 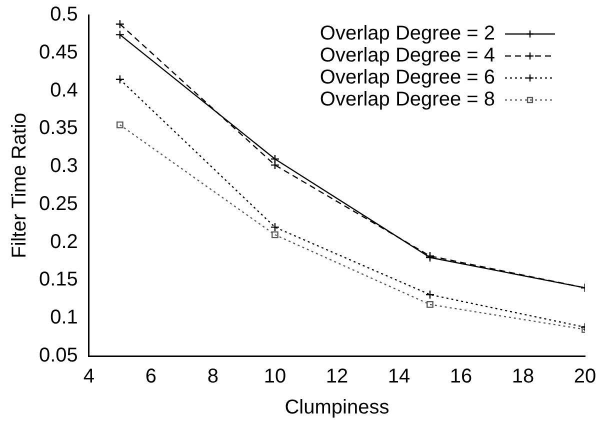 I want to click on x-tick-label: 12, so click(x=337, y=377).